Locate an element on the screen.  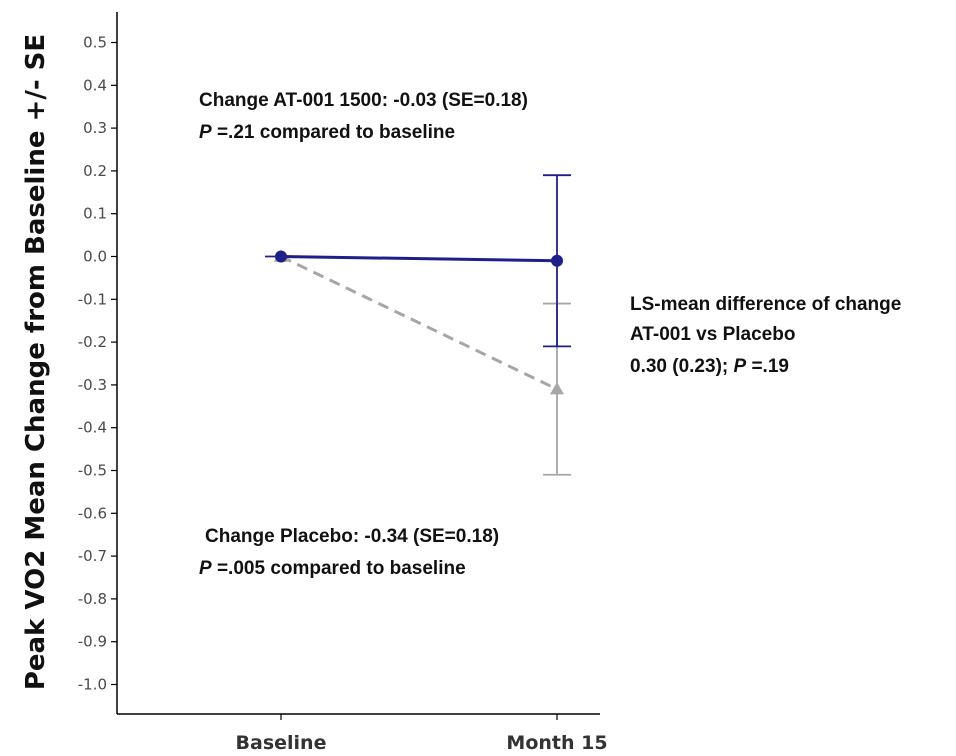
y-tick-label: 0.1 is located at coordinates (95, 214).